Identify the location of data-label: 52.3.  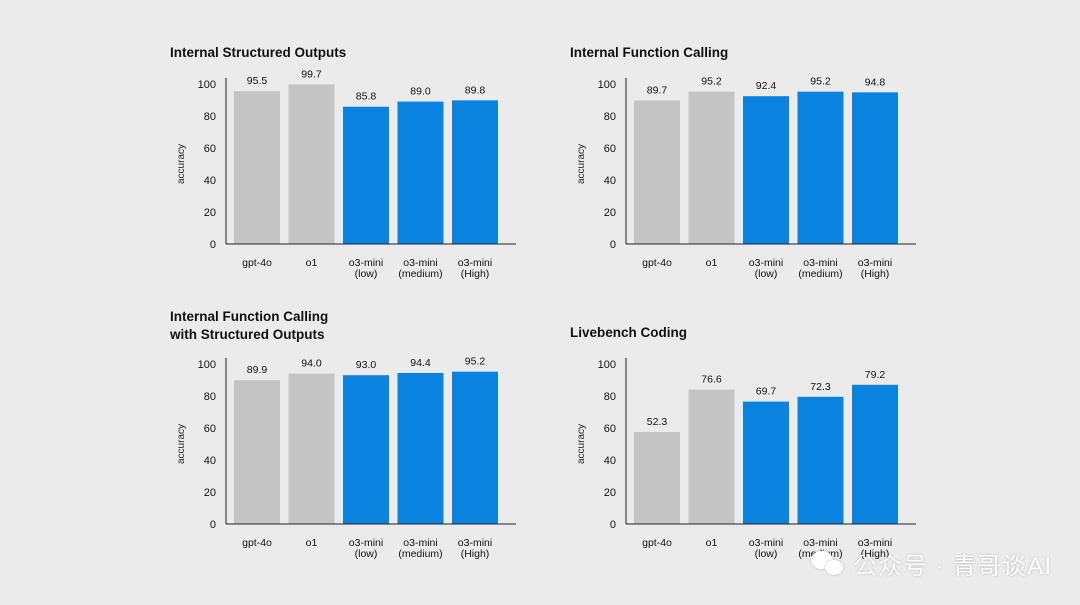
(657, 422).